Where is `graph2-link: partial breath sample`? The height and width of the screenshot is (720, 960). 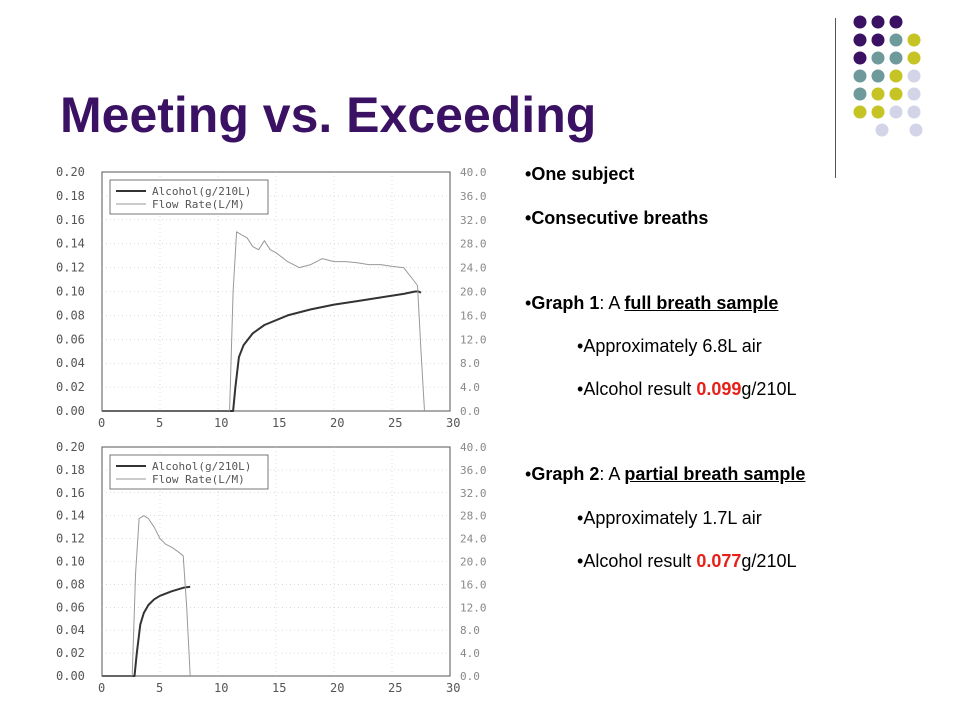 graph2-link: partial breath sample is located at coordinates (715, 474).